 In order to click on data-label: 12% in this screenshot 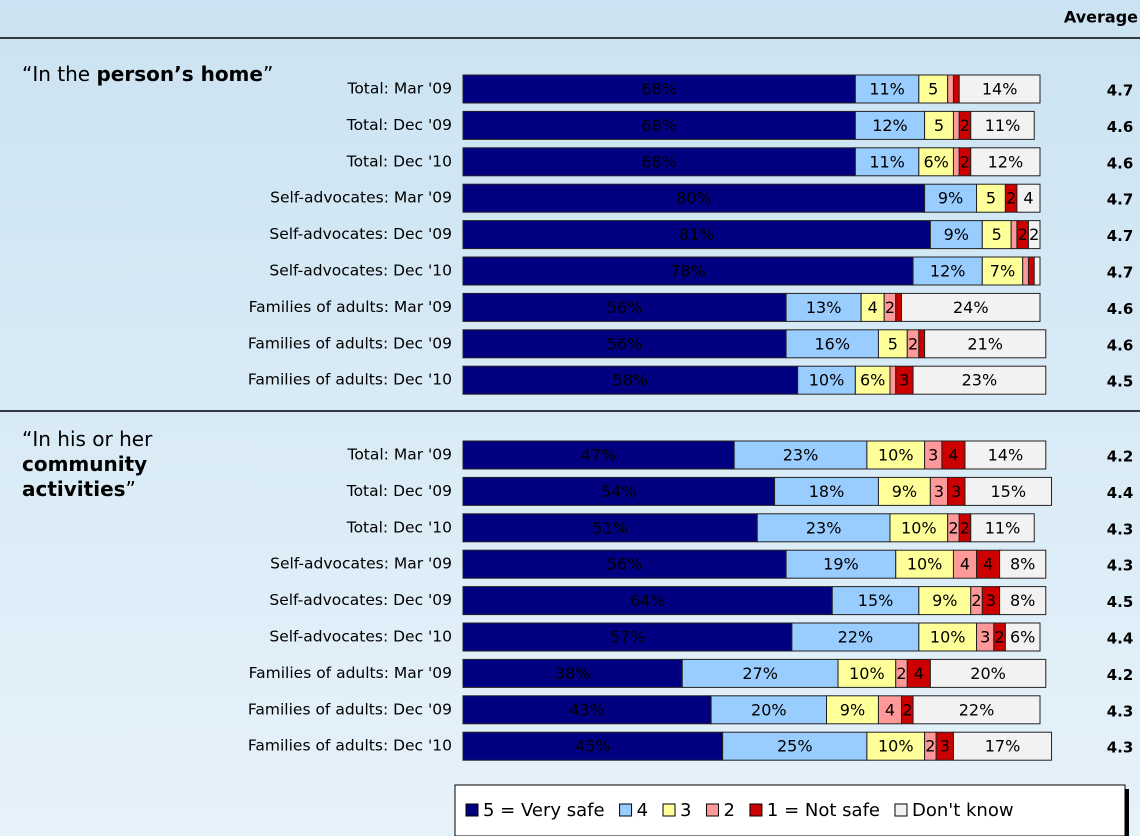, I will do `click(948, 271)`.